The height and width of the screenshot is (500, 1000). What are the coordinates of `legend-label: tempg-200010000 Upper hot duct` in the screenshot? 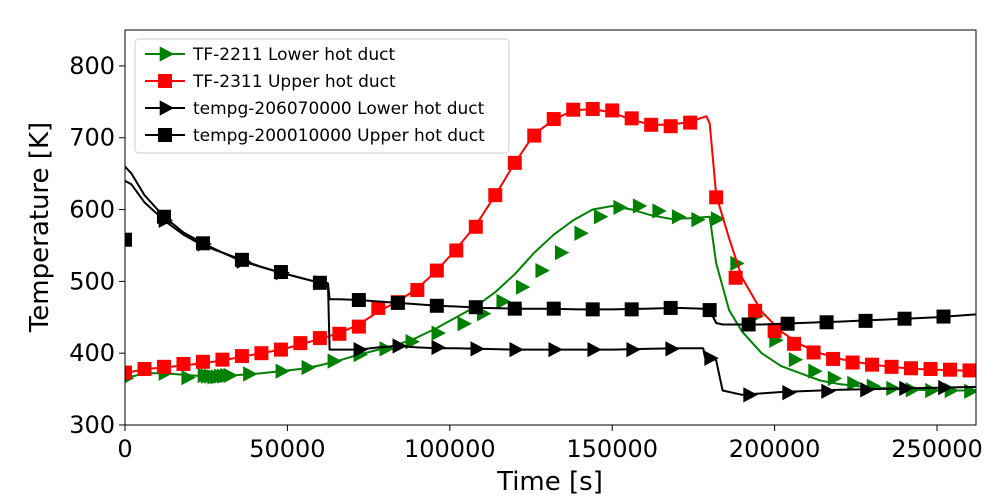 It's located at (339, 136).